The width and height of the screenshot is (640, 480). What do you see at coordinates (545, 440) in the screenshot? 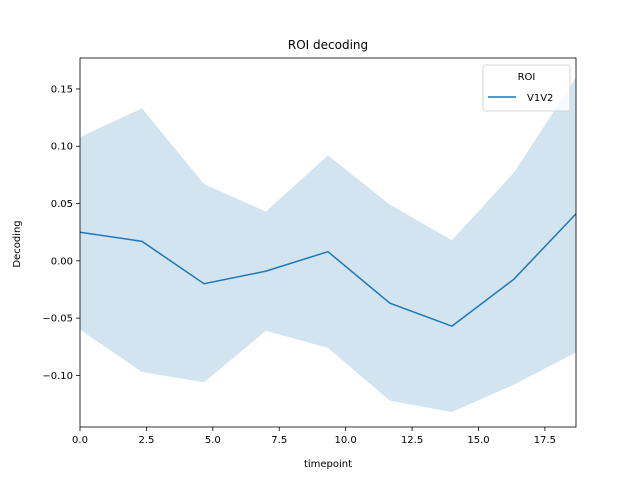
I see `x-tick-label: 17.5` at bounding box center [545, 440].